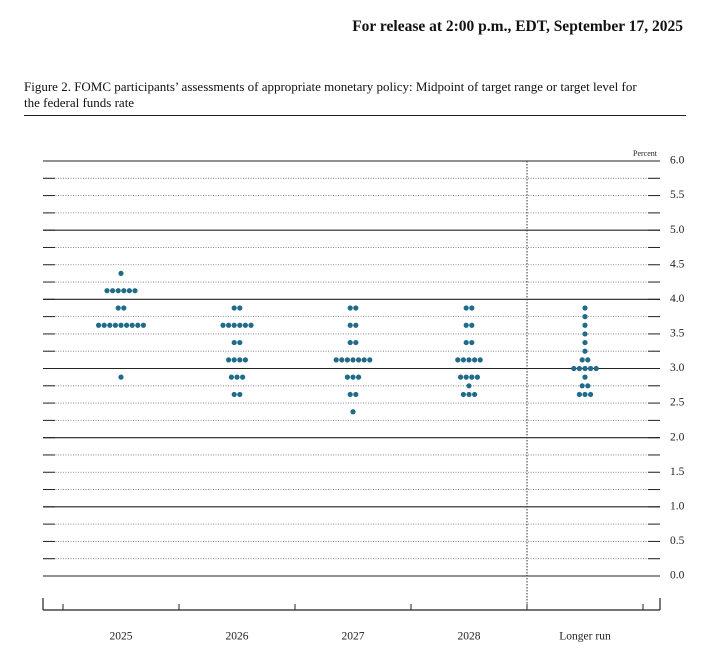  Describe the element at coordinates (677, 230) in the screenshot. I see `y-tick-label: 5.0` at that location.